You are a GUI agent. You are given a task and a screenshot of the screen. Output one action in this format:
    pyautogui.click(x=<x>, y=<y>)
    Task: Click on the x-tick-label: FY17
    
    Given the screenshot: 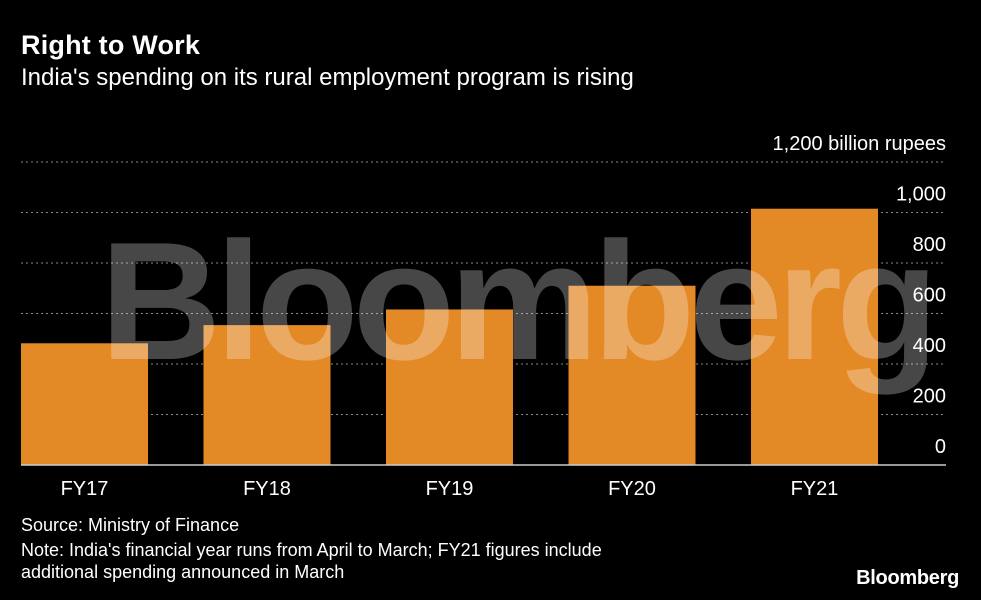 What is the action you would take?
    pyautogui.click(x=85, y=489)
    